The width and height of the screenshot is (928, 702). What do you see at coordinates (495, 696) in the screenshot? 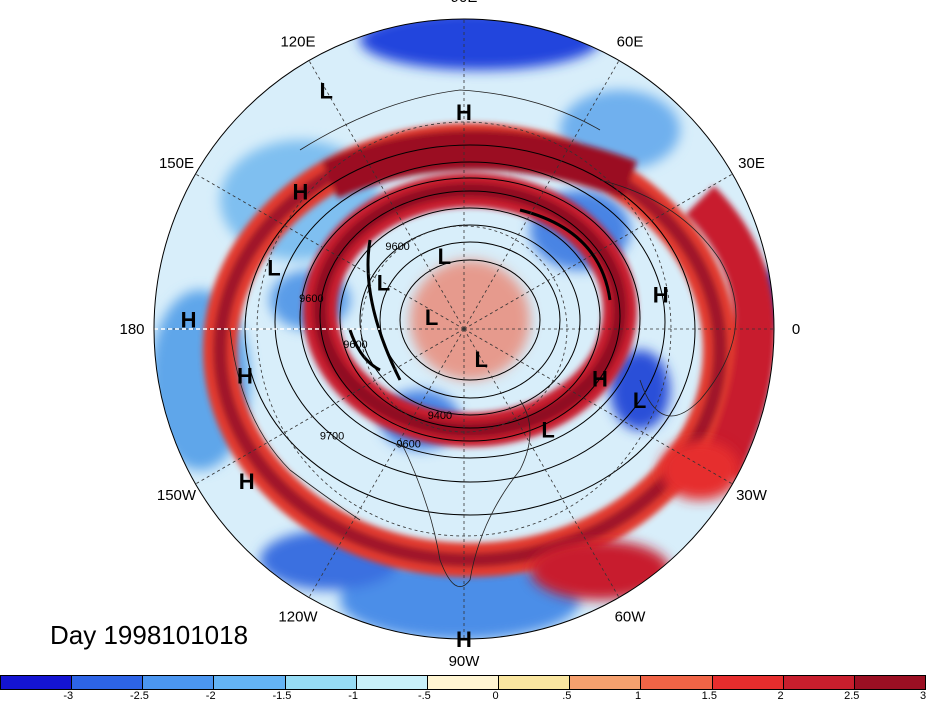
I see `colorbar-tick-label: 0` at bounding box center [495, 696].